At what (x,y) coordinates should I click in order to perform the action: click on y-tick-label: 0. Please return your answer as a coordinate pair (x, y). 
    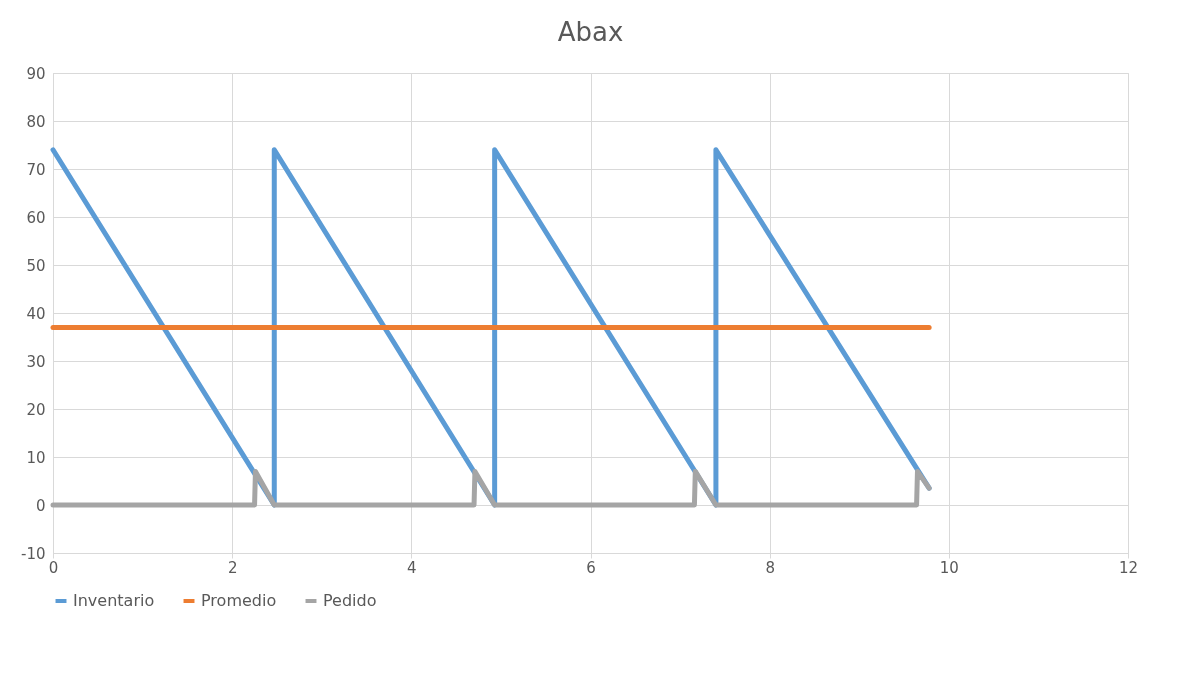
    Looking at the image, I should click on (40, 505).